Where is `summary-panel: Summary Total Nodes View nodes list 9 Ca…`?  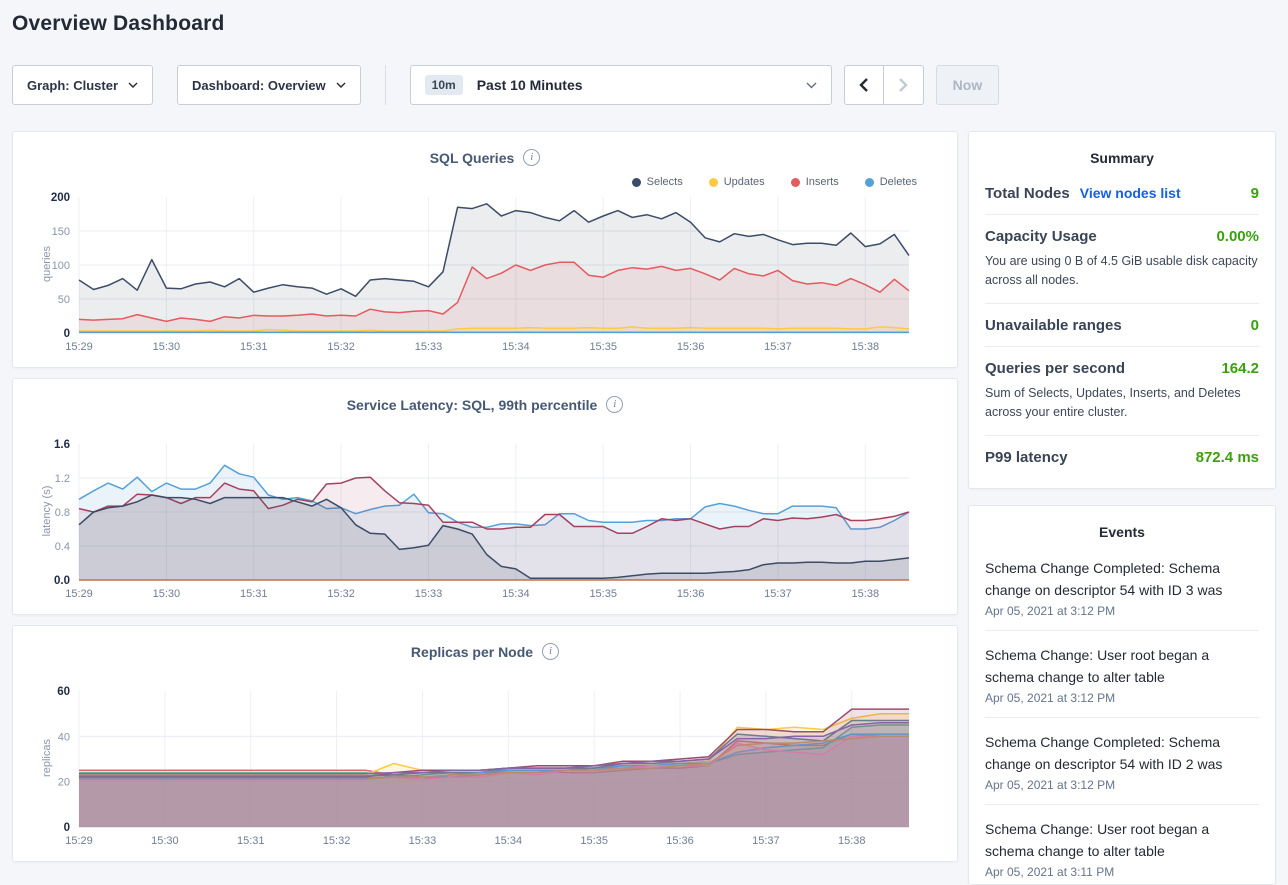
summary-panel: Summary Total Nodes View nodes list 9 Ca… is located at coordinates (1122, 310).